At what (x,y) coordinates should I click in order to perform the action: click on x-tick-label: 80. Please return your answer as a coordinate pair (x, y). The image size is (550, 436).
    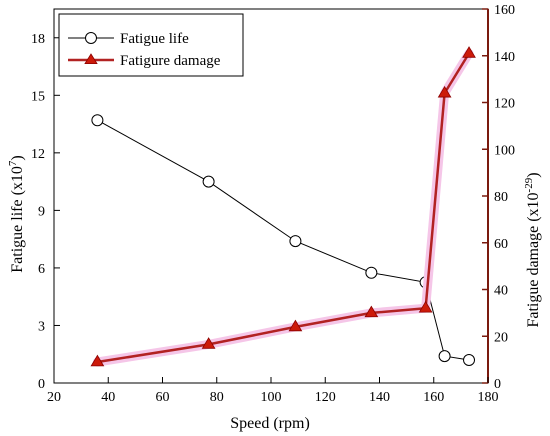
    Looking at the image, I should click on (217, 397).